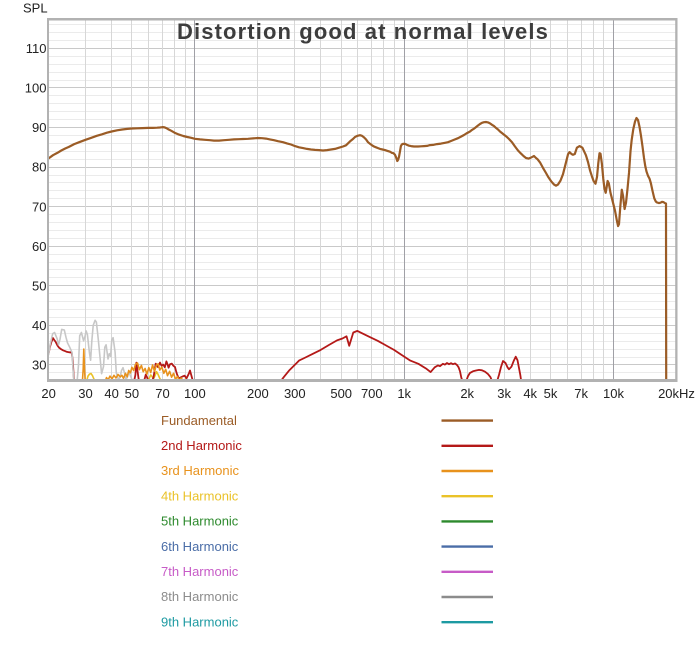 Image resolution: width=700 pixels, height=652 pixels. Describe the element at coordinates (295, 393) in the screenshot. I see `svg-text: 300` at that location.